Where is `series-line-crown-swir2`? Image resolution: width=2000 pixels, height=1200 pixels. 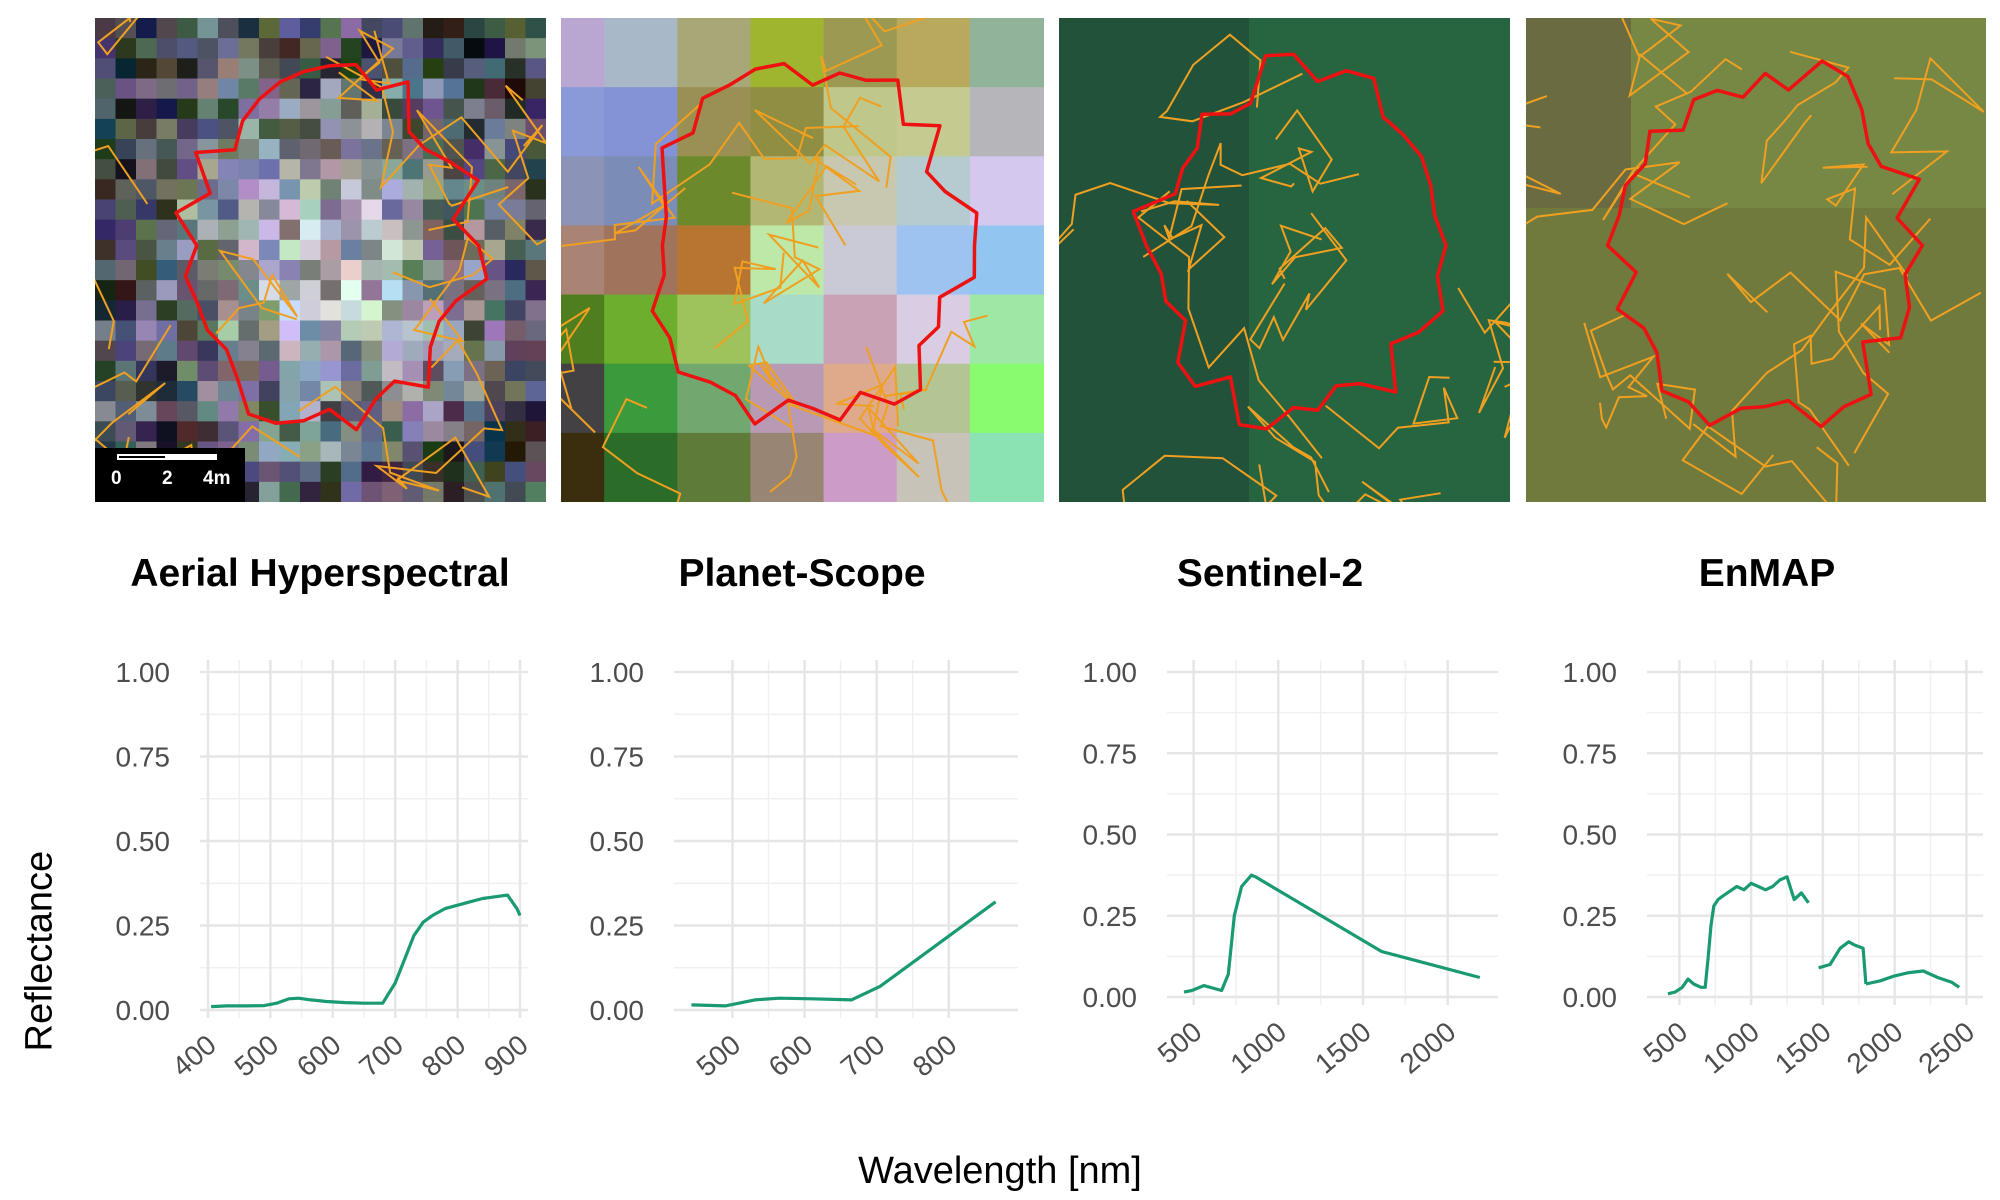
series-line-crown-swir2 is located at coordinates (1843, 962).